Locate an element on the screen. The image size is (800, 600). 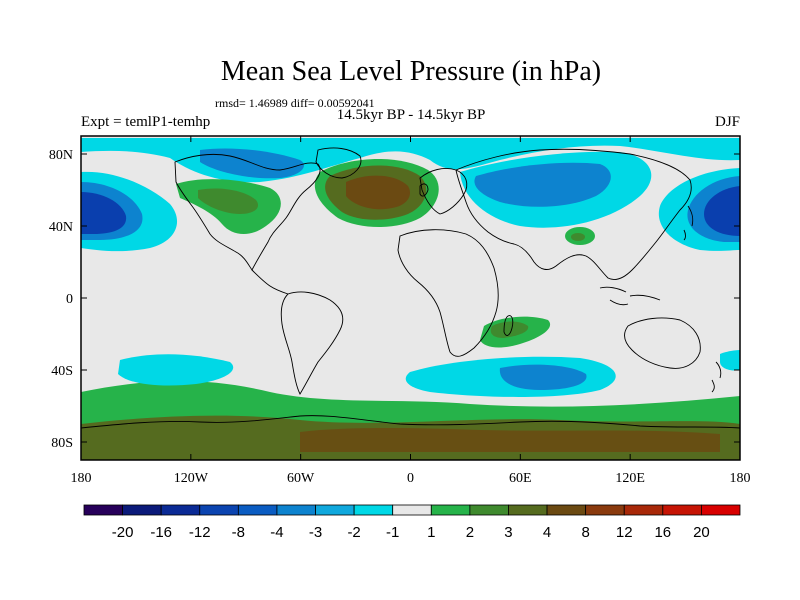
coast-greenland is located at coordinates (338, 163).